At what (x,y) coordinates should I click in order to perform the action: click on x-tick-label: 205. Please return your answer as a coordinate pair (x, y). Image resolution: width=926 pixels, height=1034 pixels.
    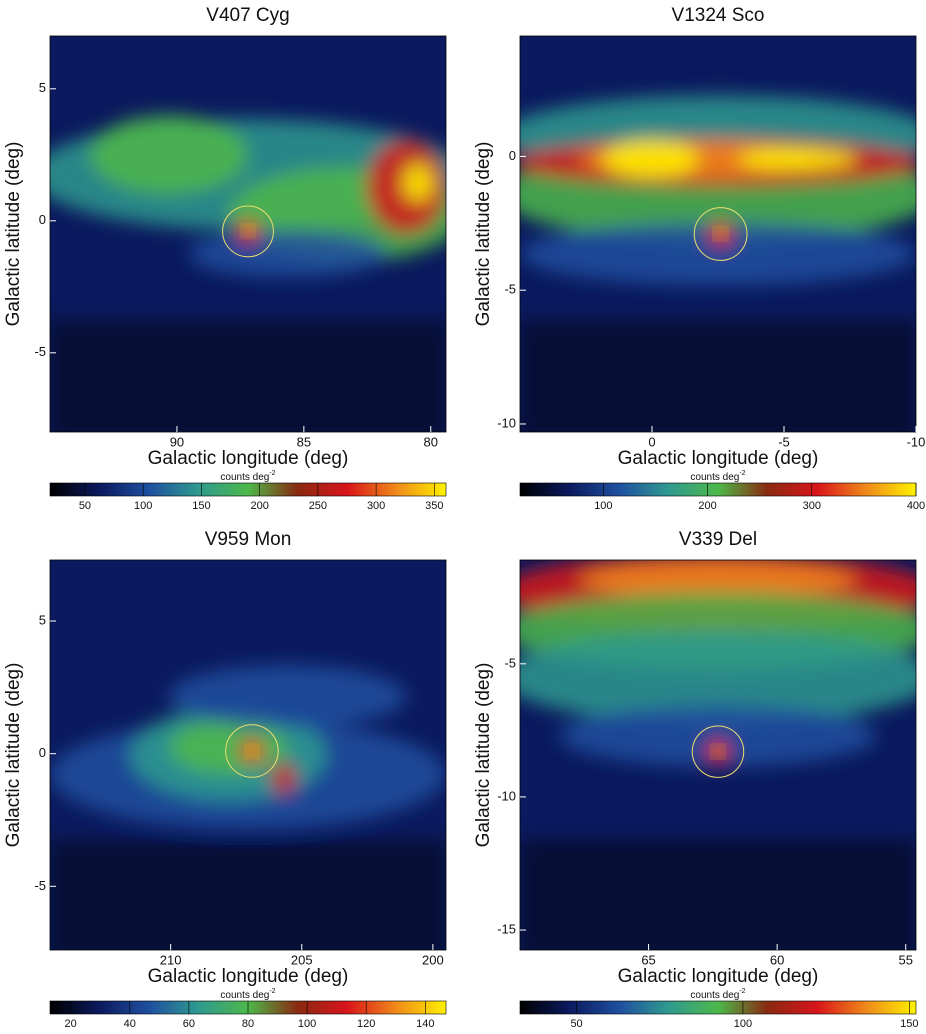
    Looking at the image, I should click on (302, 959).